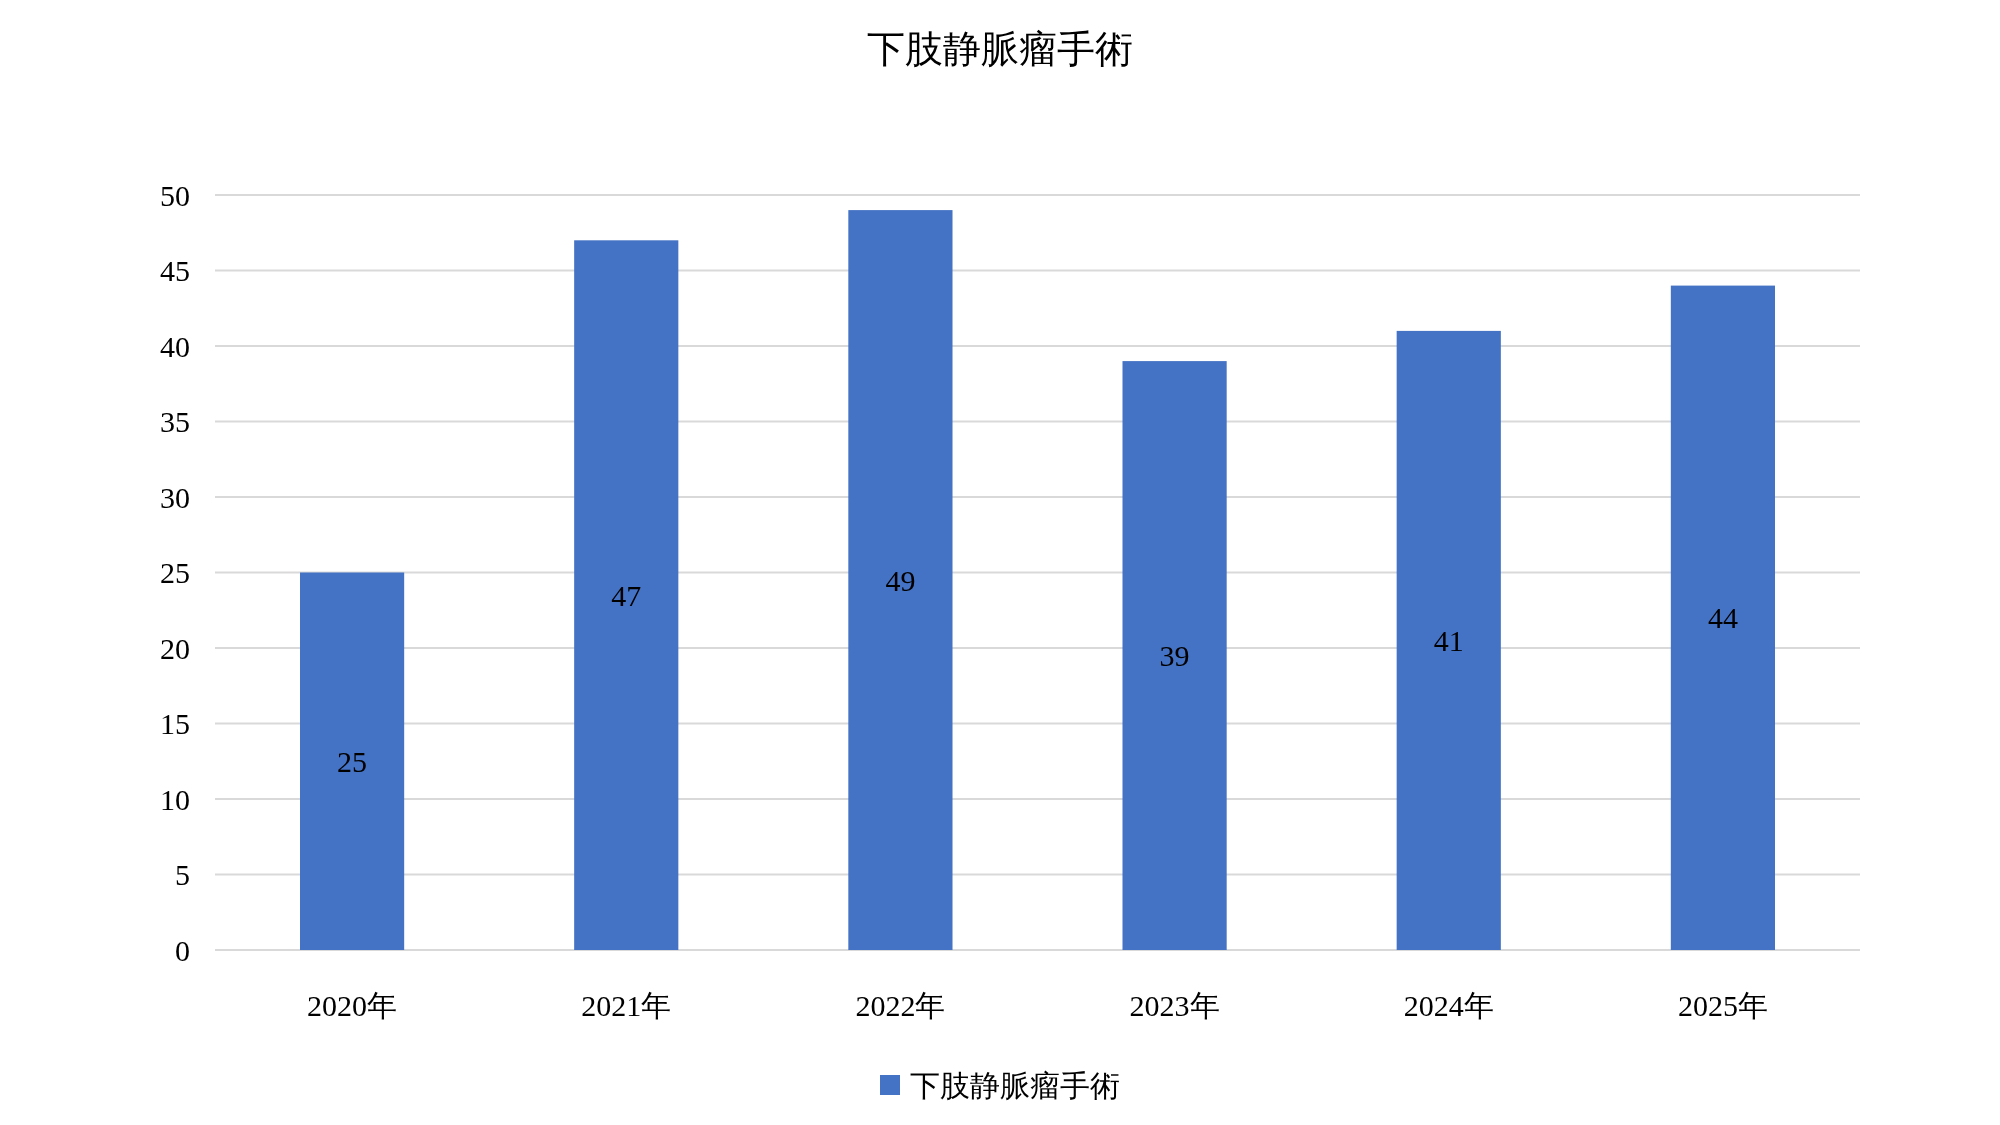  Describe the element at coordinates (900, 1005) in the screenshot. I see `x-tick-label: 2022年` at that location.